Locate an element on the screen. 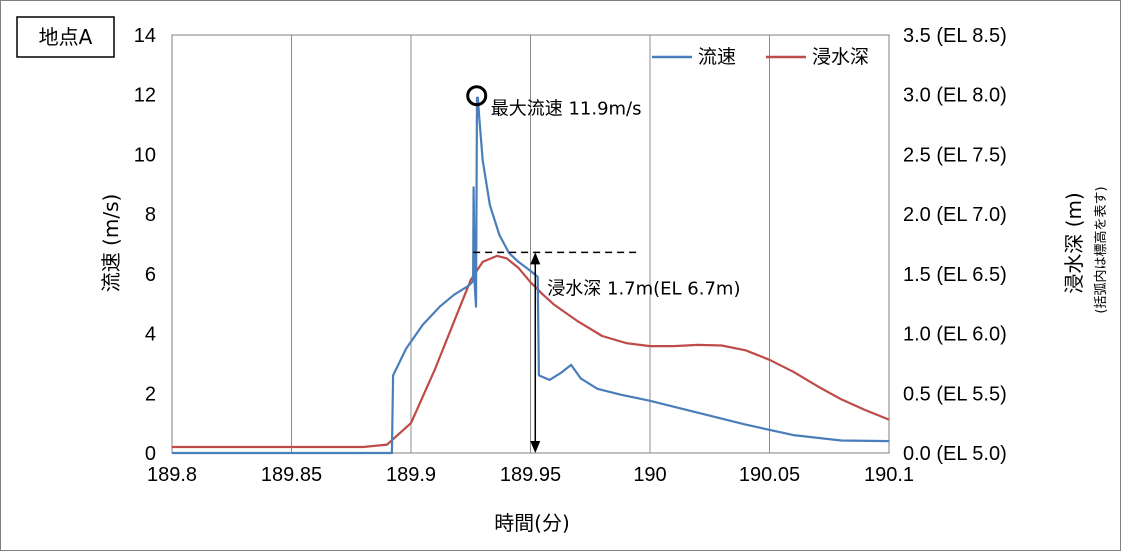 Image resolution: width=1121 pixels, height=551 pixels. x-tick-label: 190.05 is located at coordinates (769, 475).